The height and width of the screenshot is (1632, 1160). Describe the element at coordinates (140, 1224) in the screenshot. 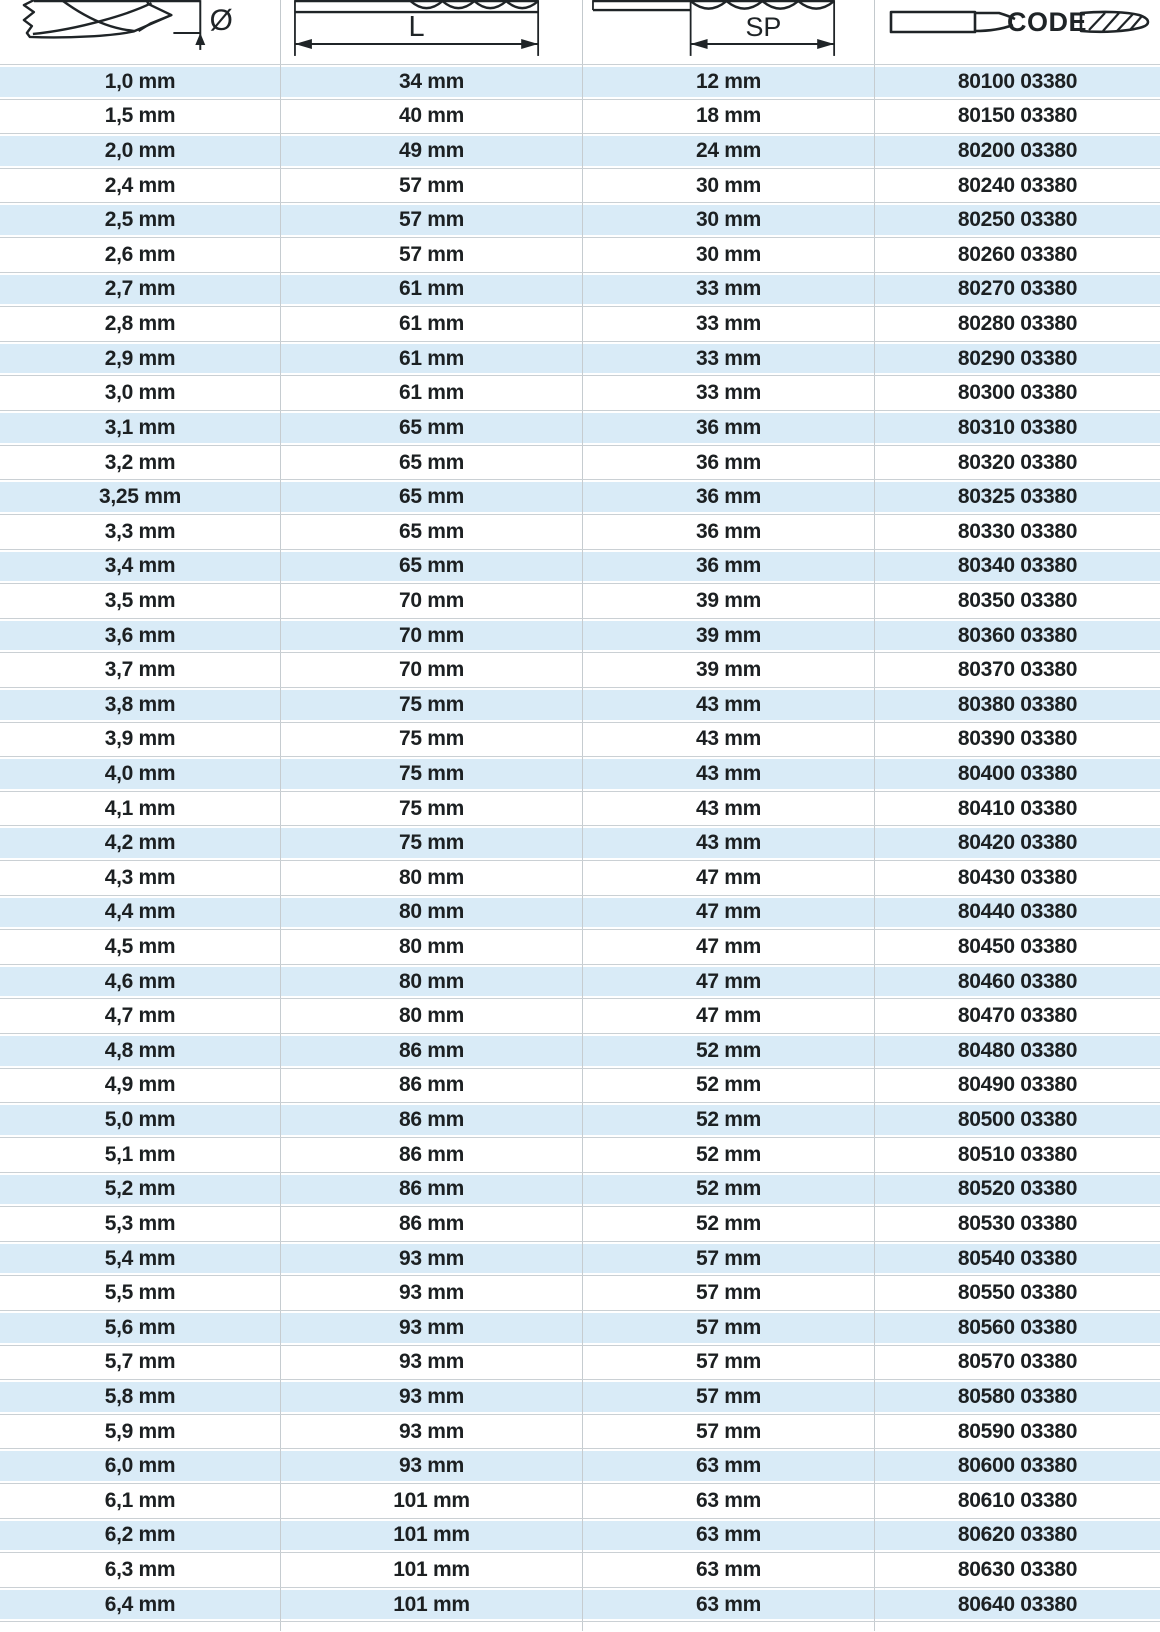

I see `cell-diameter: 5,3 mm` at that location.